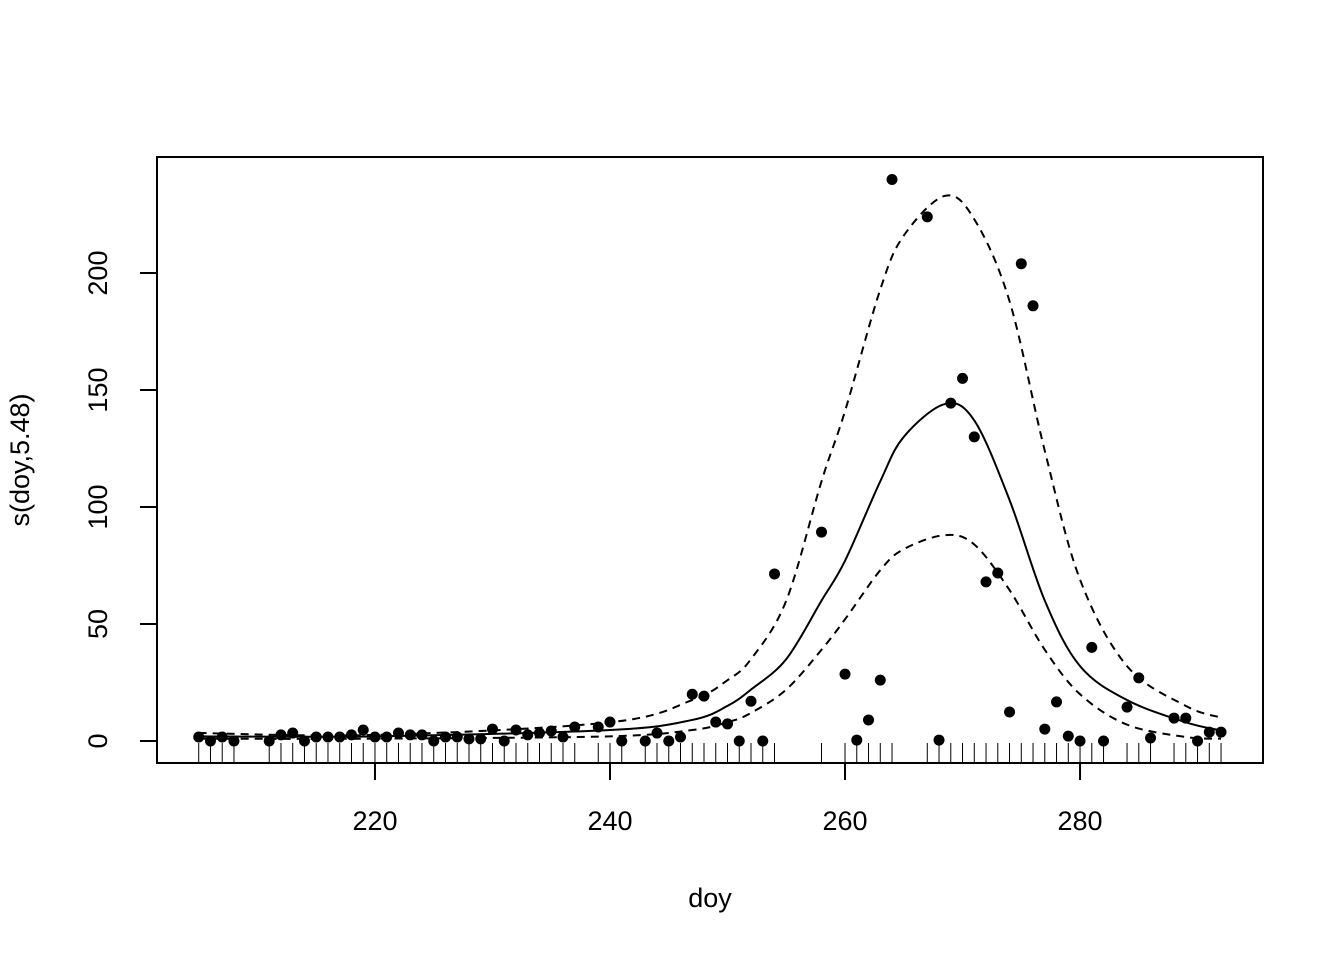 The height and width of the screenshot is (960, 1344). I want to click on x-tick-label: 260, so click(844, 821).